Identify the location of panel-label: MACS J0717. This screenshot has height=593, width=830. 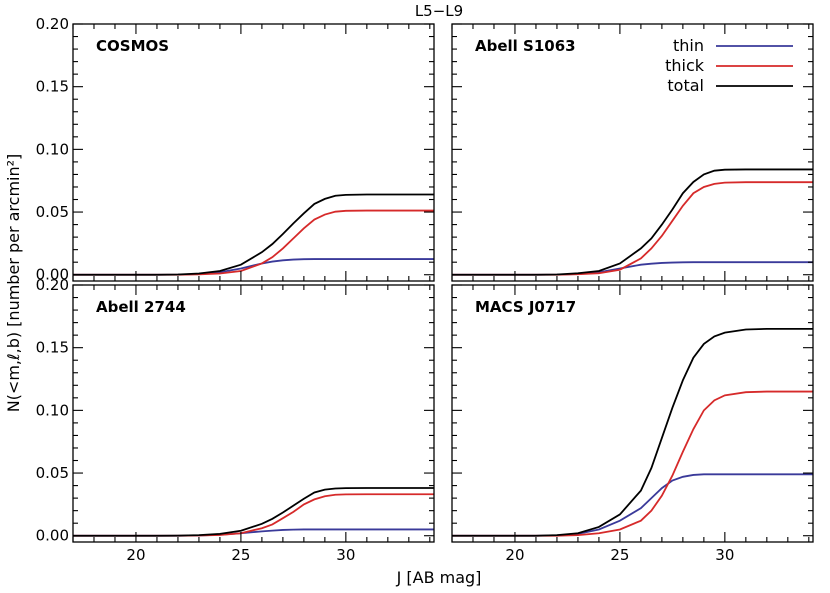
(525, 307).